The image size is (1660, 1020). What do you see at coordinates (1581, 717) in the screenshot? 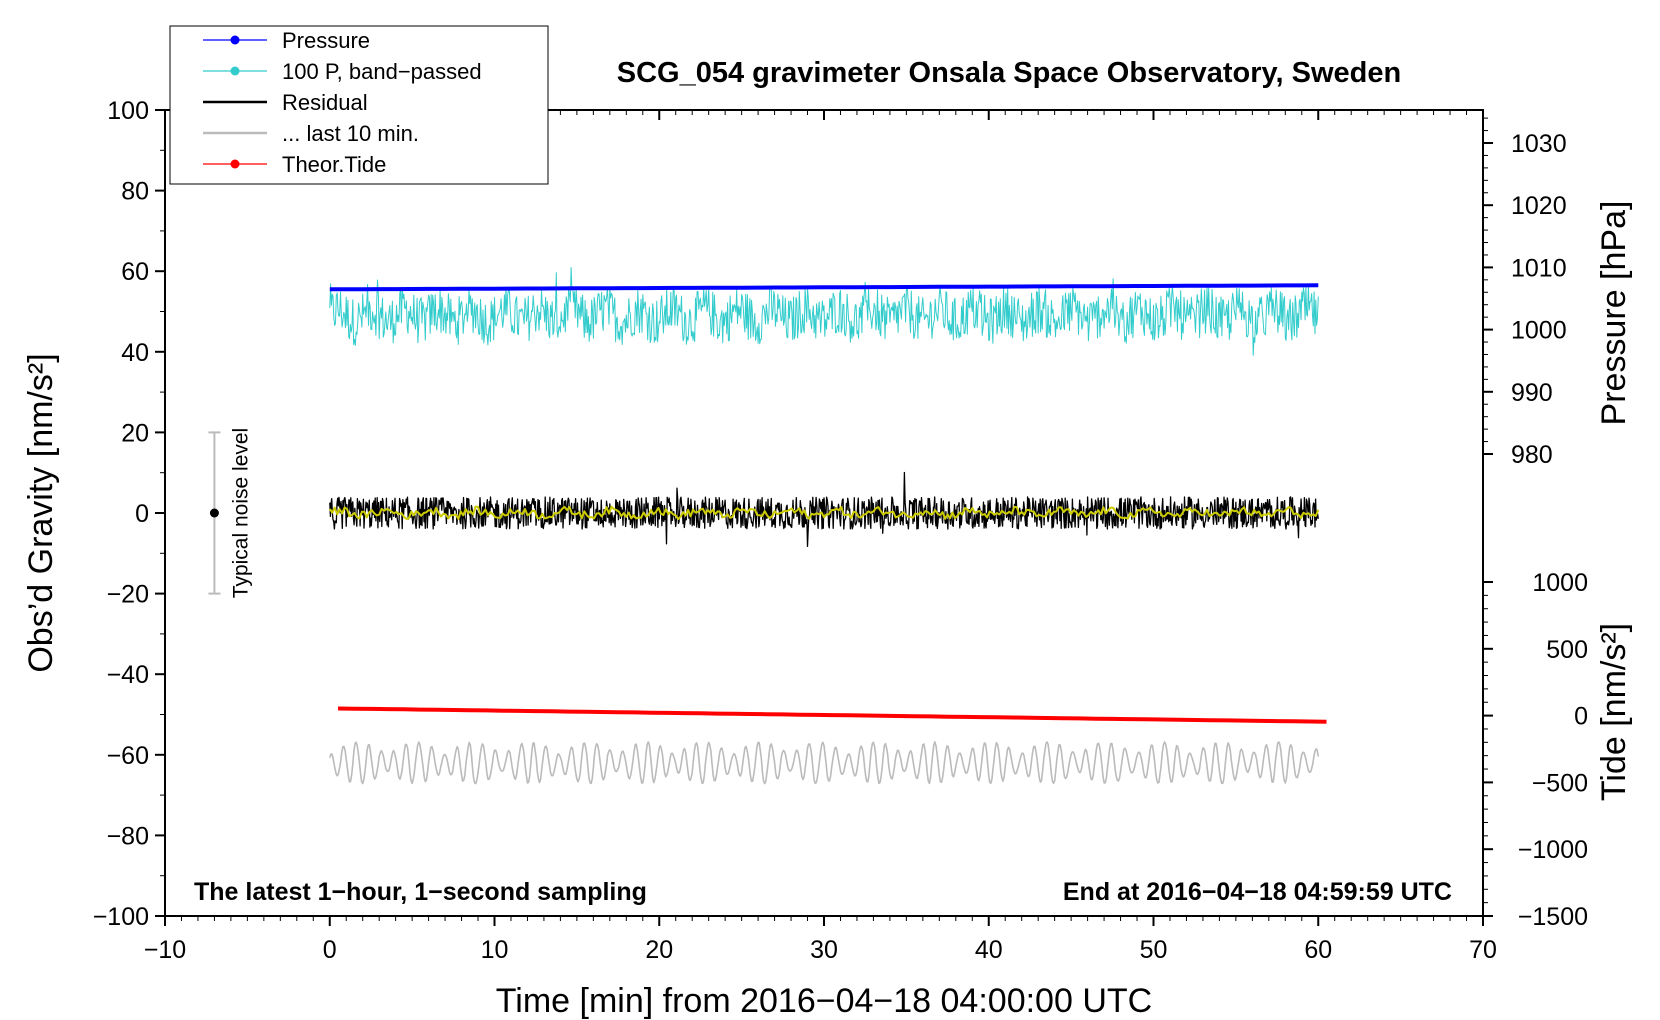
I see `tide-tick-label: 0` at bounding box center [1581, 717].